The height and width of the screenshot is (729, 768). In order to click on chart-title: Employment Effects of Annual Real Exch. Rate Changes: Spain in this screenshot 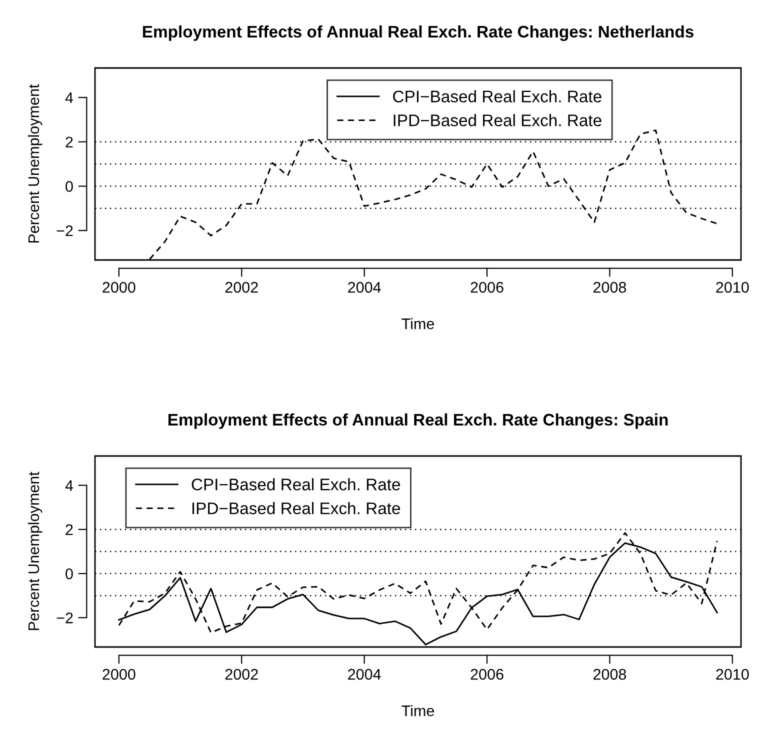, I will do `click(418, 421)`.